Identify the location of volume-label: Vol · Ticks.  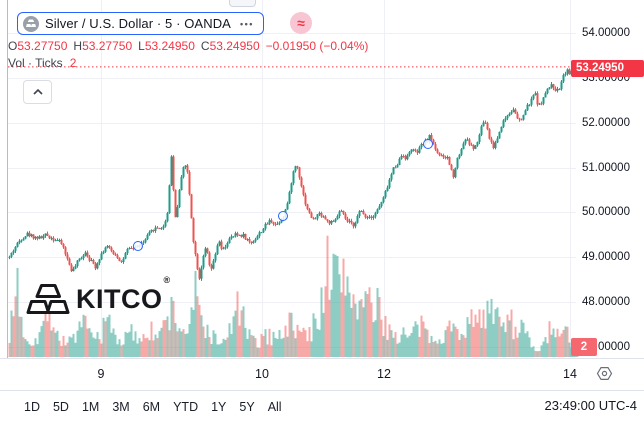
(35, 63).